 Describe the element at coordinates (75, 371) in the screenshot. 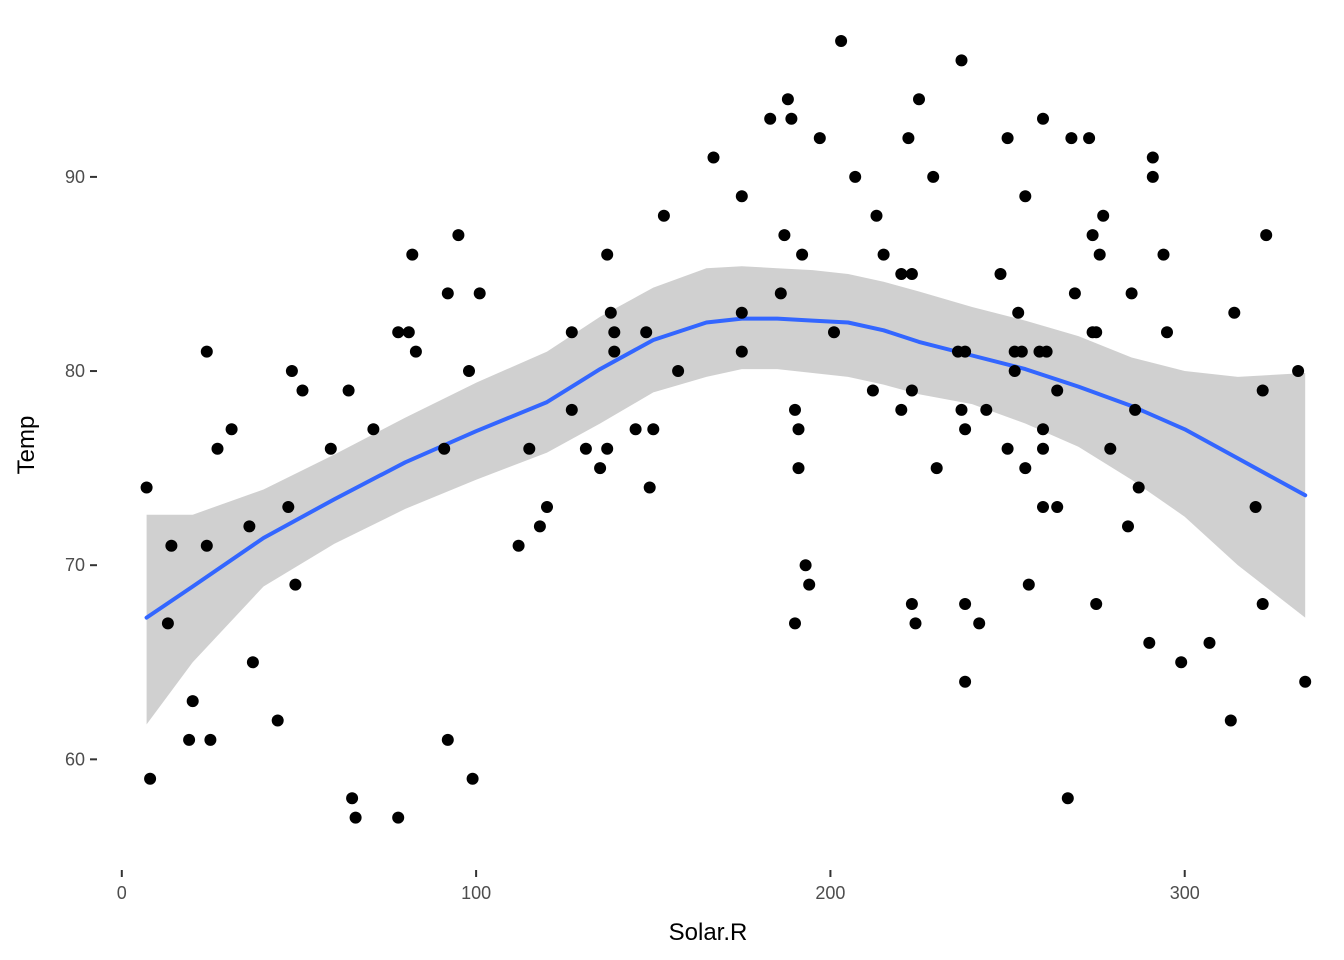

I see `y-tick-label: 80` at that location.